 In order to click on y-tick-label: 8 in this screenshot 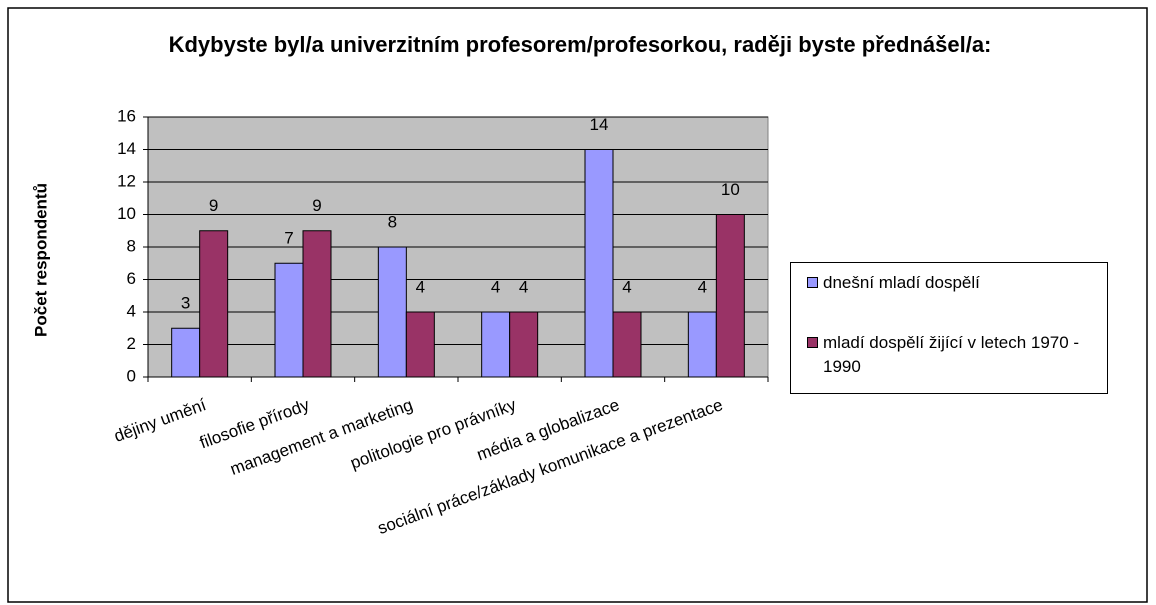, I will do `click(131, 245)`.